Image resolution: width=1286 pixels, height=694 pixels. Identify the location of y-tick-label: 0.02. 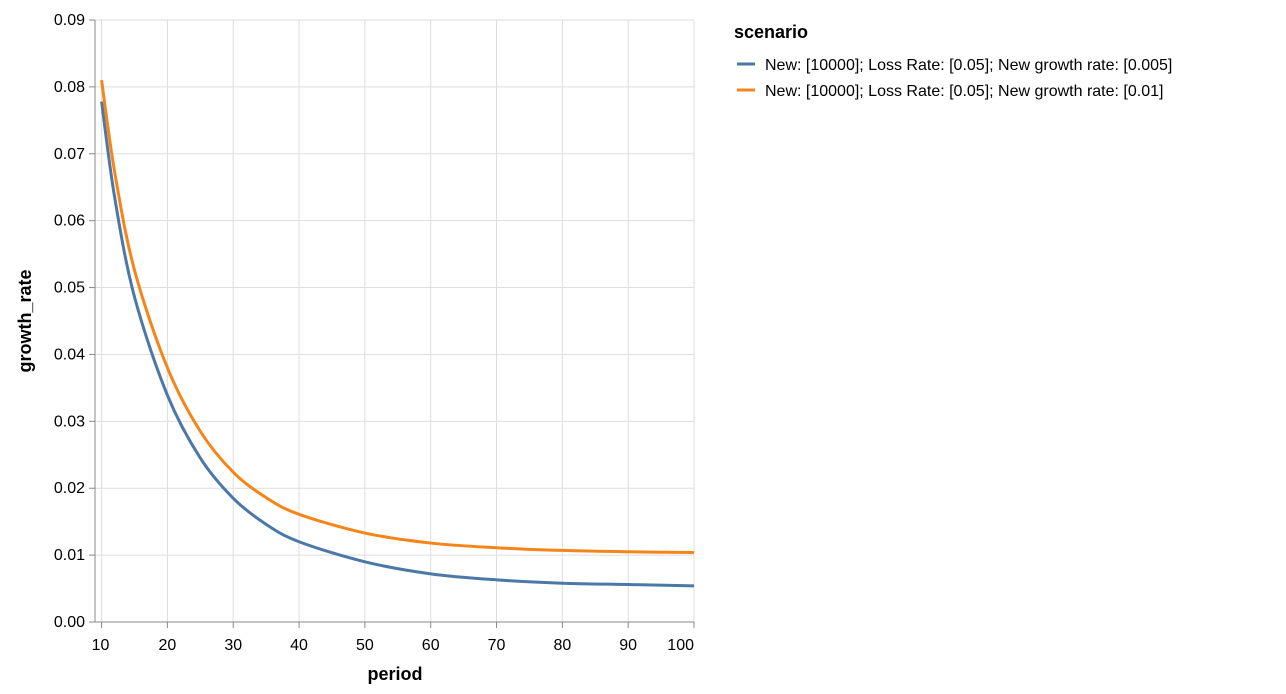
(69, 488).